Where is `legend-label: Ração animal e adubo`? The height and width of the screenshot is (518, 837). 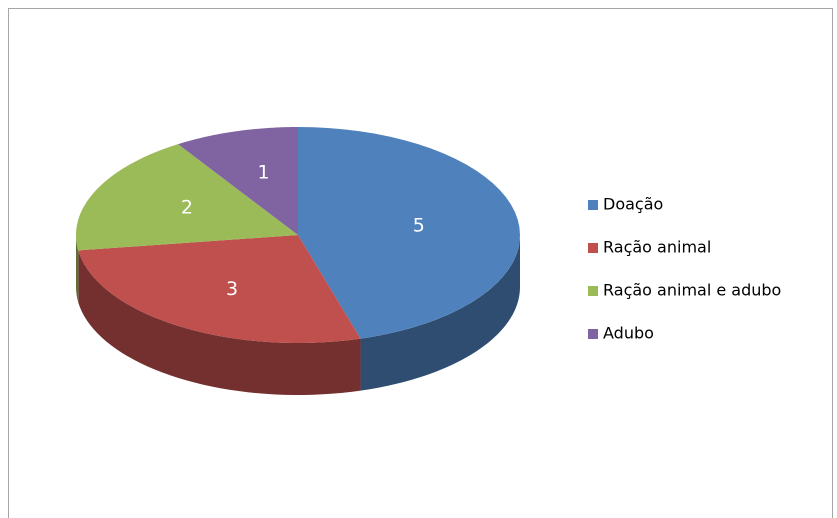 legend-label: Ração animal e adubo is located at coordinates (692, 290).